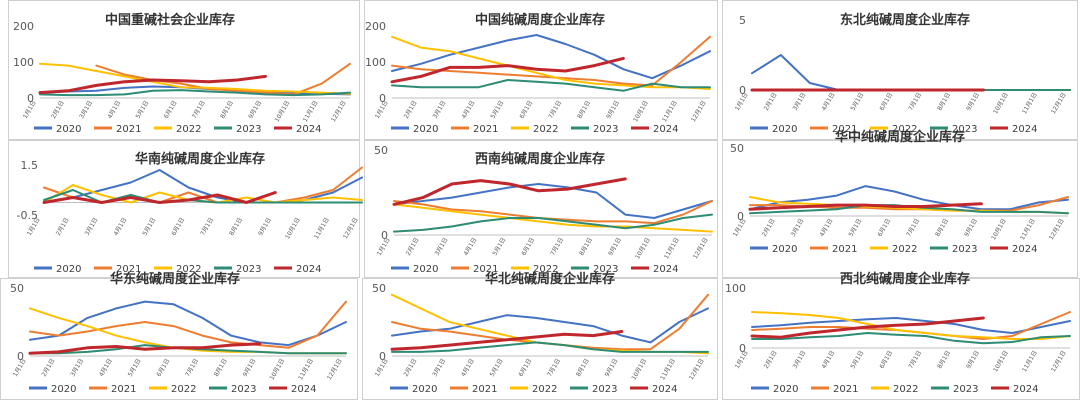 The height and width of the screenshot is (400, 1080). What do you see at coordinates (905, 20) in the screenshot?
I see `chart-title: 东北纯碱周度企业库存` at bounding box center [905, 20].